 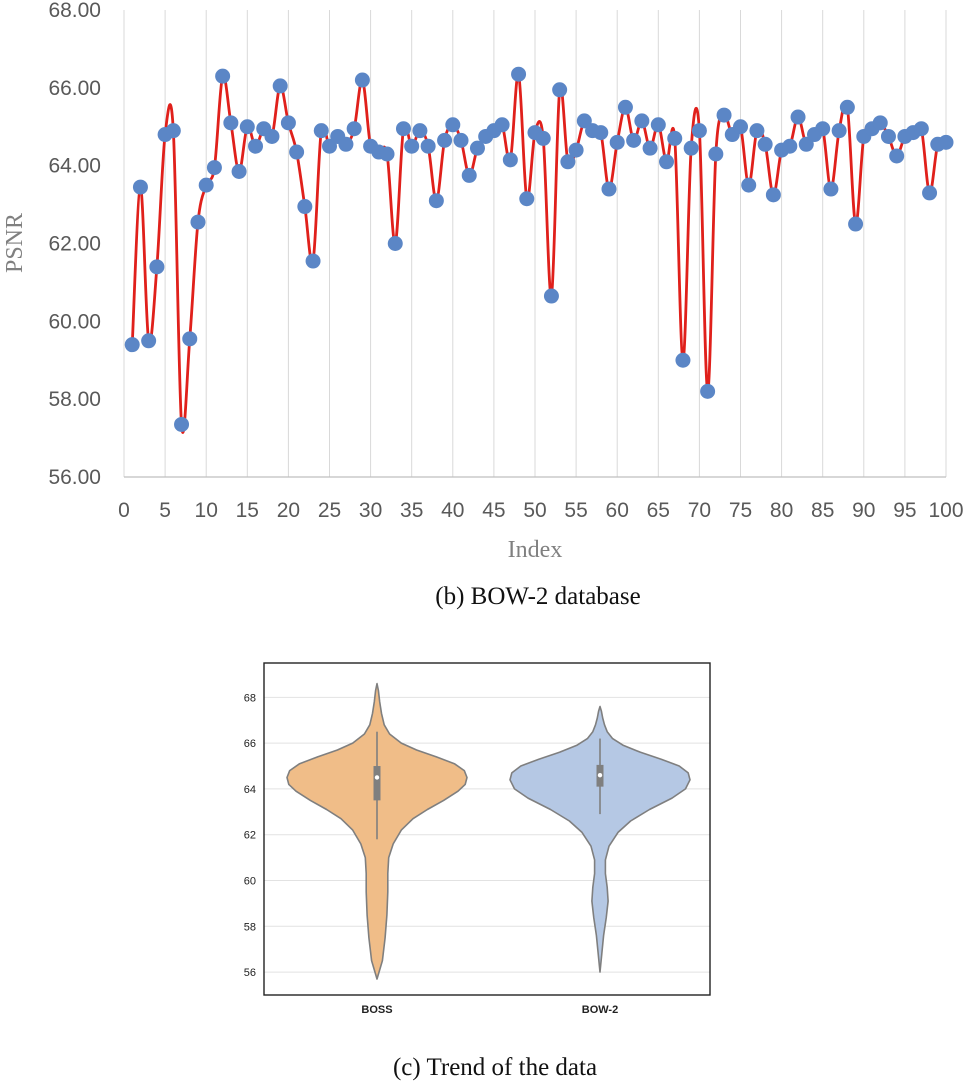 What do you see at coordinates (250, 744) in the screenshot?
I see `violin-y-tick-label: 66` at bounding box center [250, 744].